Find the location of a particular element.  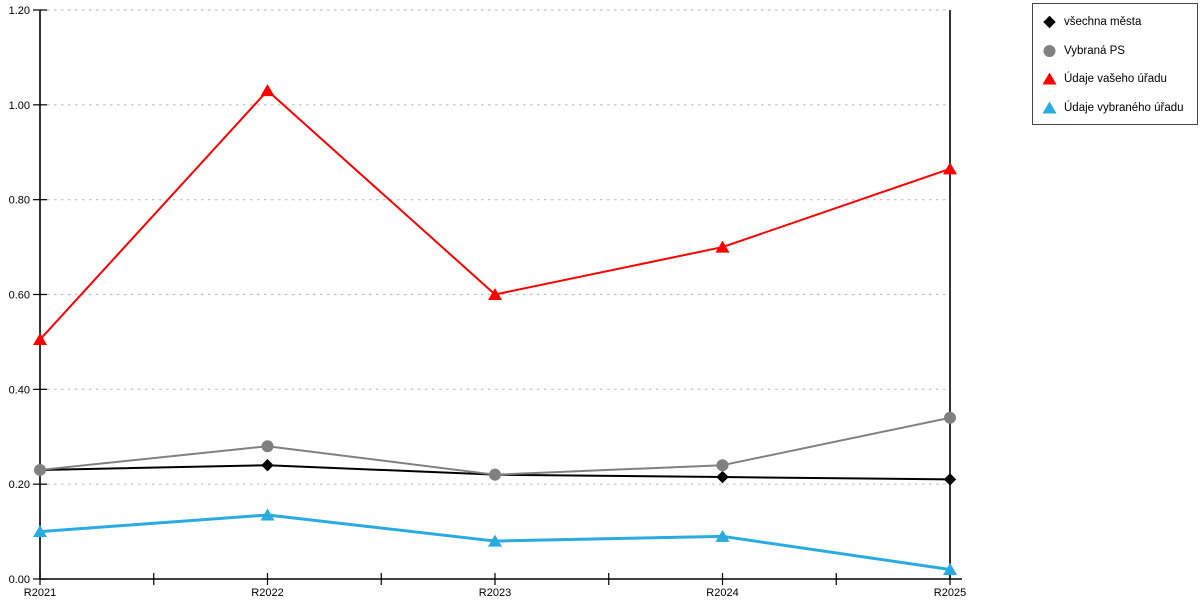

legend-label: Údaje vašeho úřadu is located at coordinates (1115, 79).